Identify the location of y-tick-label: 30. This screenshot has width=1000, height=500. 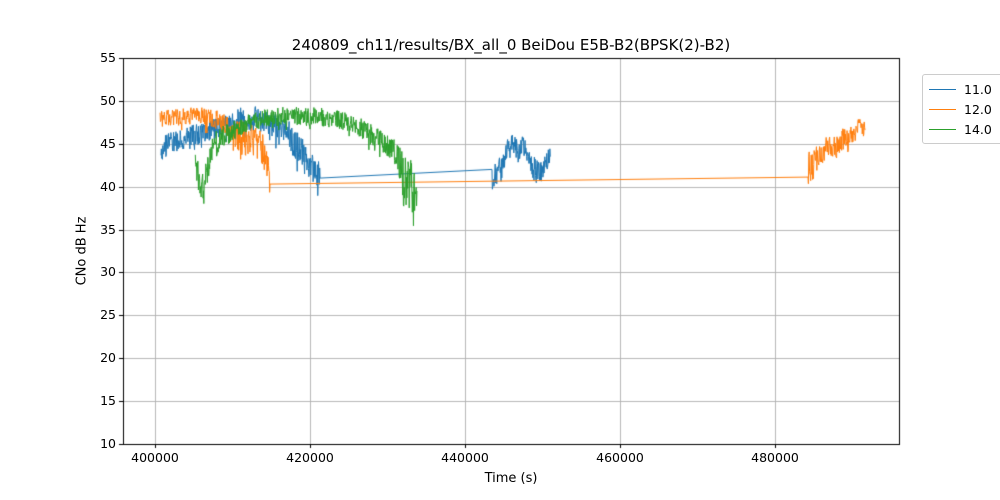
(108, 272).